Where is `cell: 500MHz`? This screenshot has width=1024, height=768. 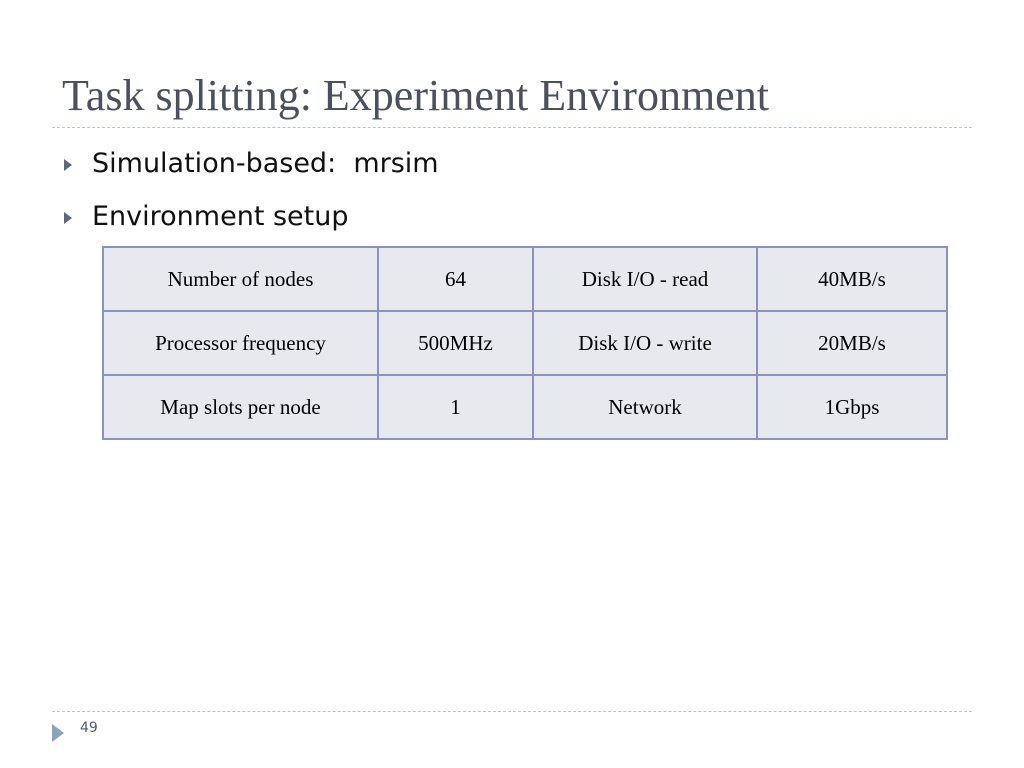
cell: 500MHz is located at coordinates (455, 343).